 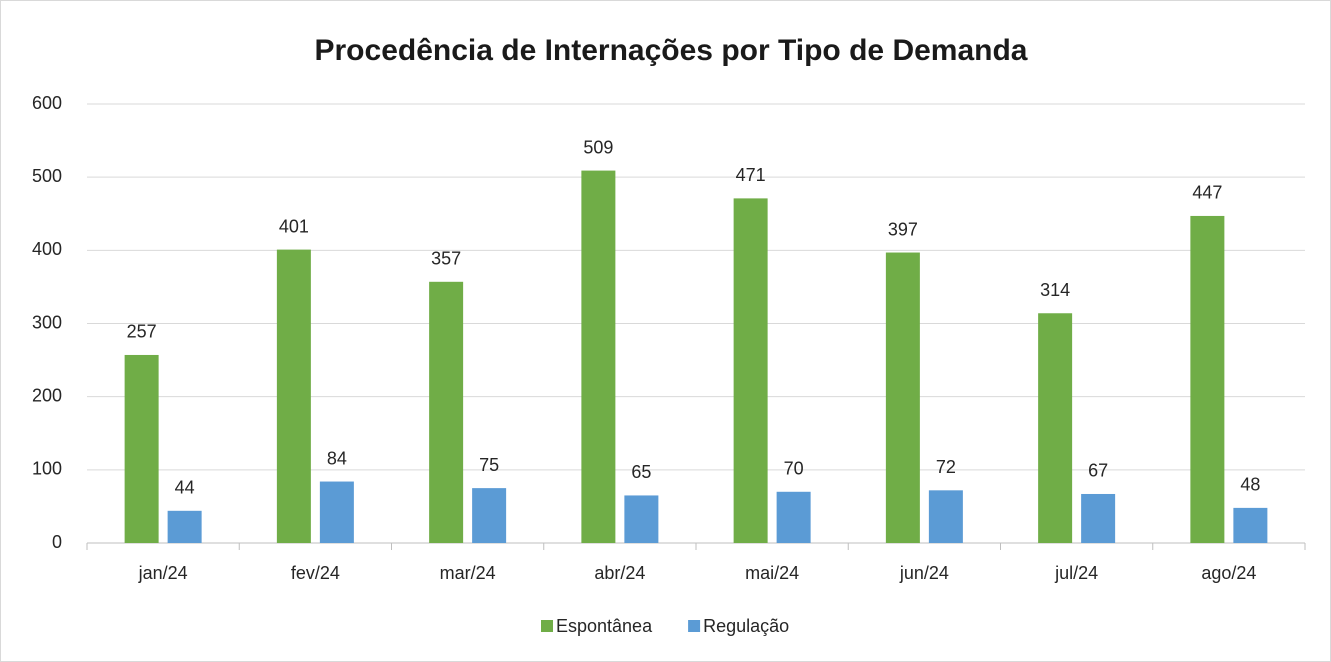 I want to click on data-label: 75, so click(x=489, y=465).